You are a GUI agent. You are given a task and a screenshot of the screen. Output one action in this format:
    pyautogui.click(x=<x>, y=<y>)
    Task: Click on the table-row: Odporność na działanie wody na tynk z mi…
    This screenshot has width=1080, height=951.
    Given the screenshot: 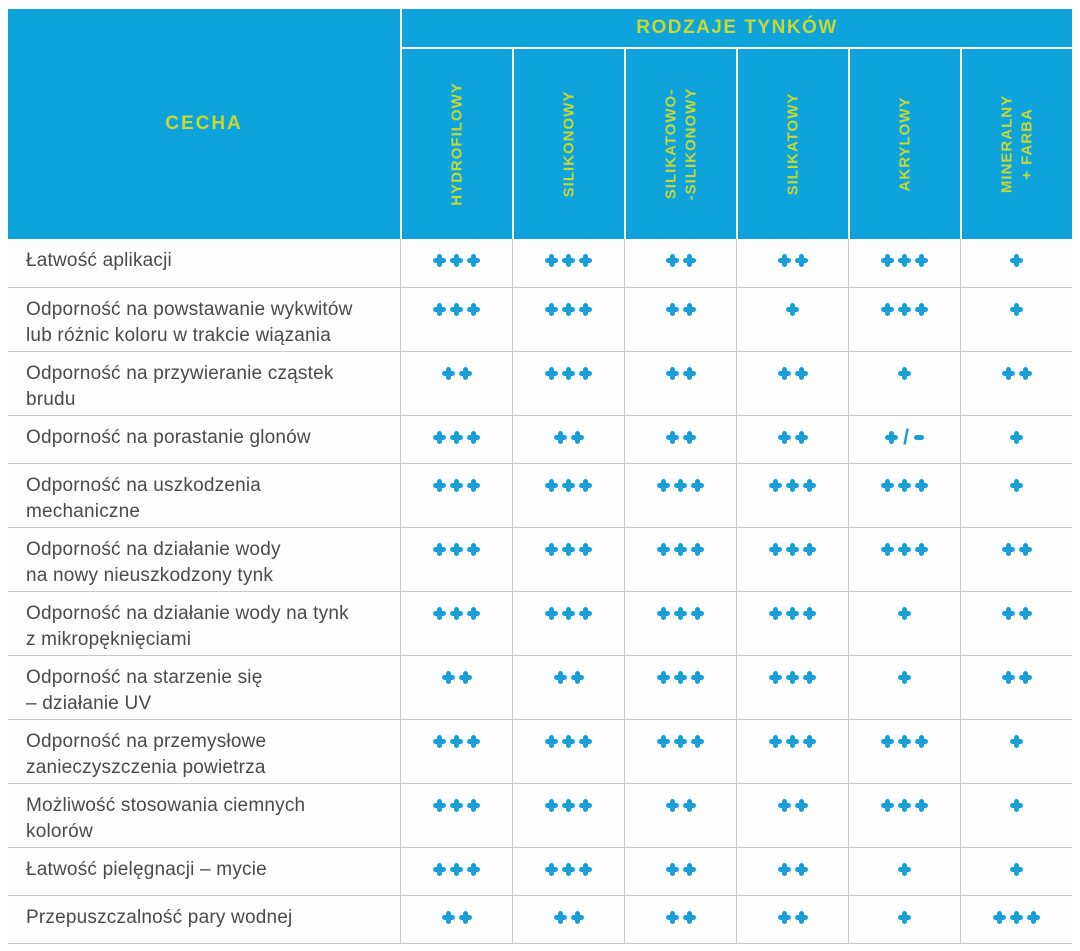 What is the action you would take?
    pyautogui.click(x=540, y=623)
    